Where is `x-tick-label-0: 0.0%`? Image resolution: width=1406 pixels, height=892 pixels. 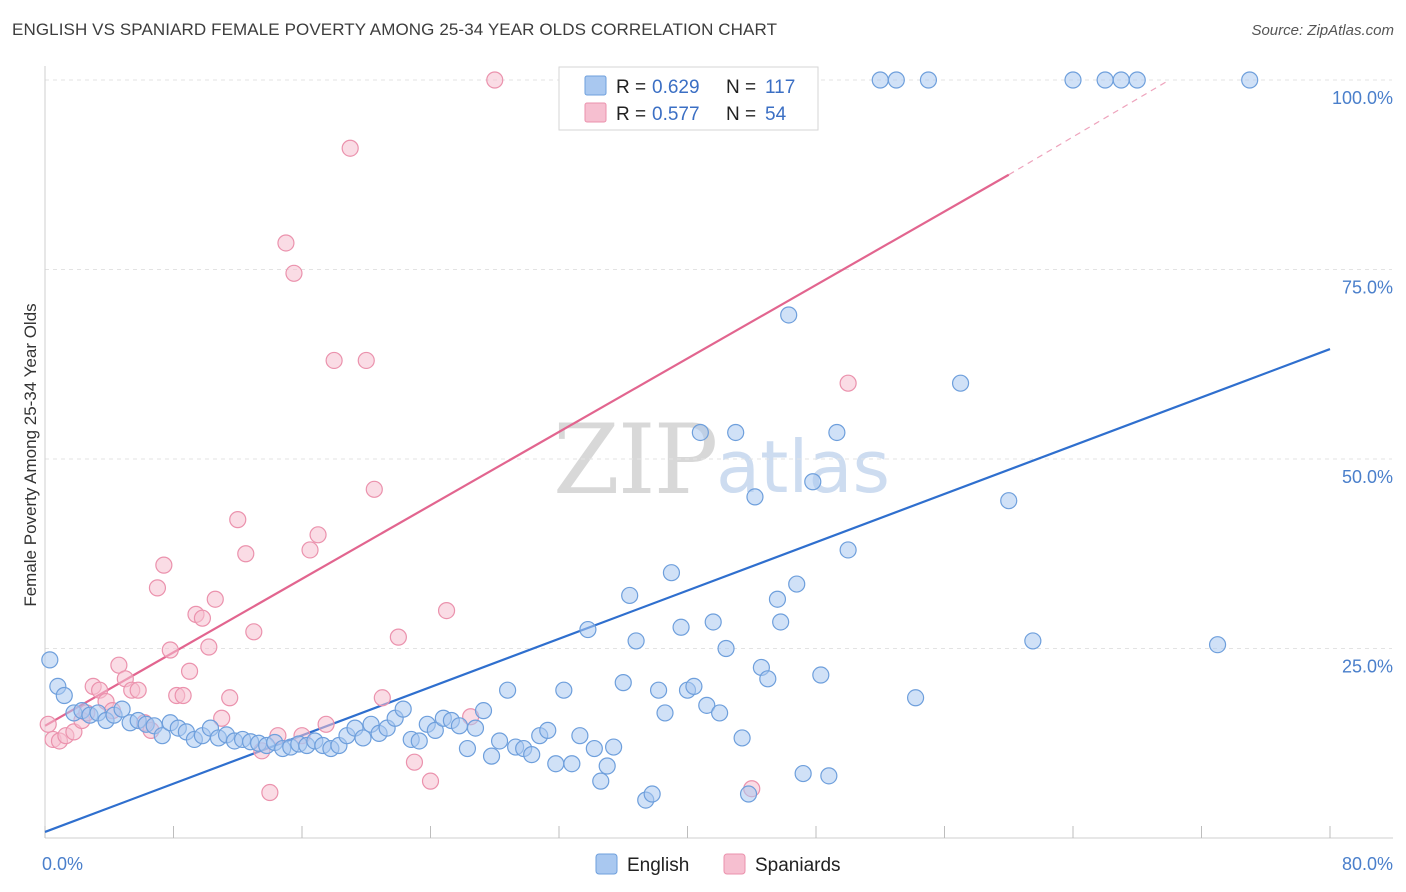
x-tick-label-0: 0.0% is located at coordinates (62, 864).